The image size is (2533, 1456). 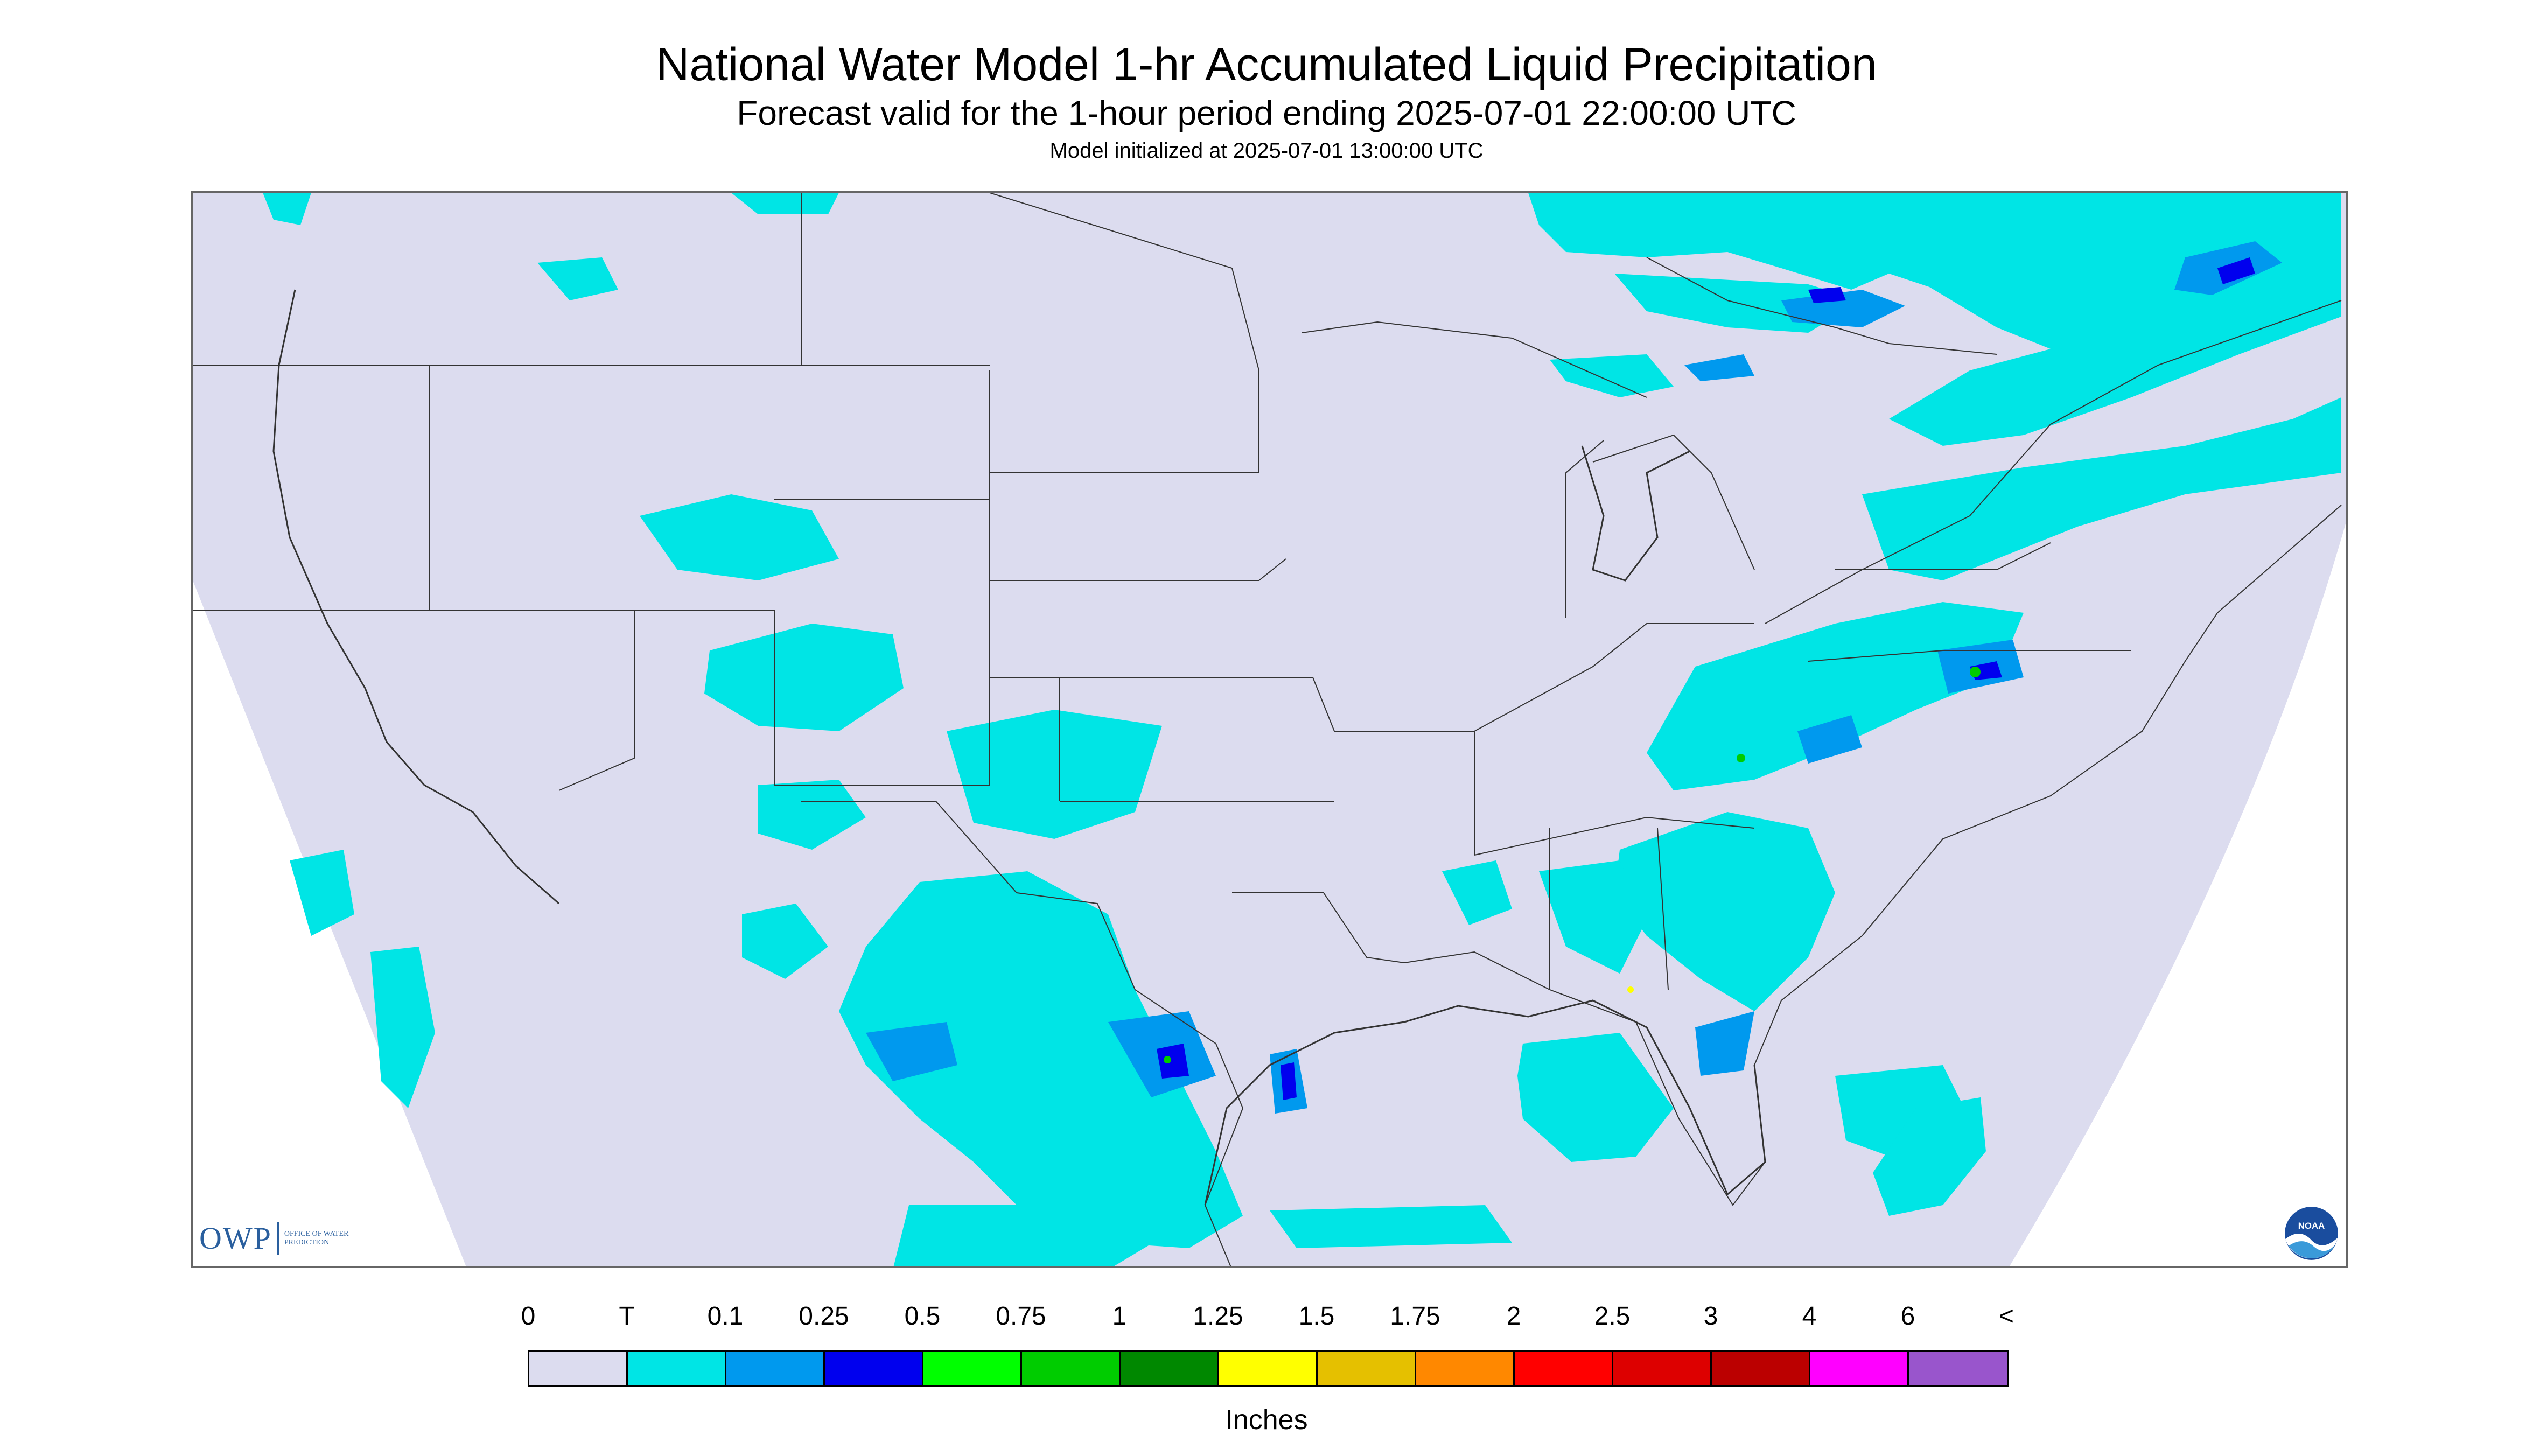 What do you see at coordinates (239, 1238) in the screenshot?
I see `owp-logo-mark: OWP` at bounding box center [239, 1238].